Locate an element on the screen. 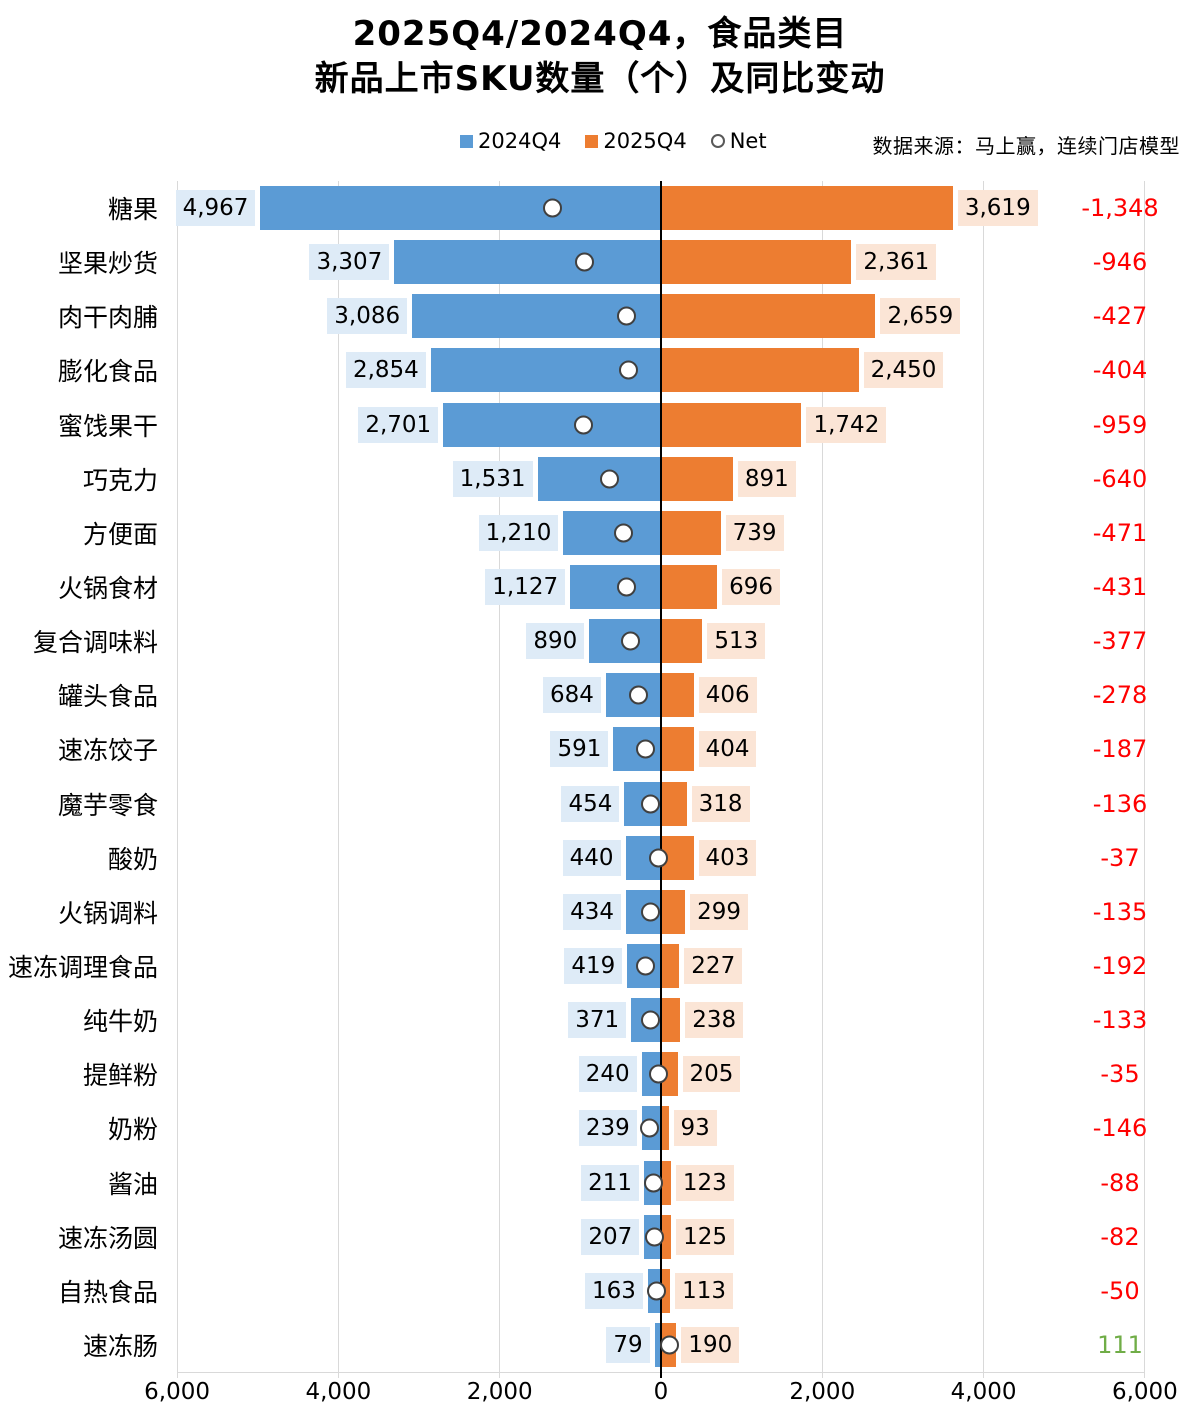 Image resolution: width=1200 pixels, height=1421 pixels. category-label: 提鲜粉 is located at coordinates (120, 1076).